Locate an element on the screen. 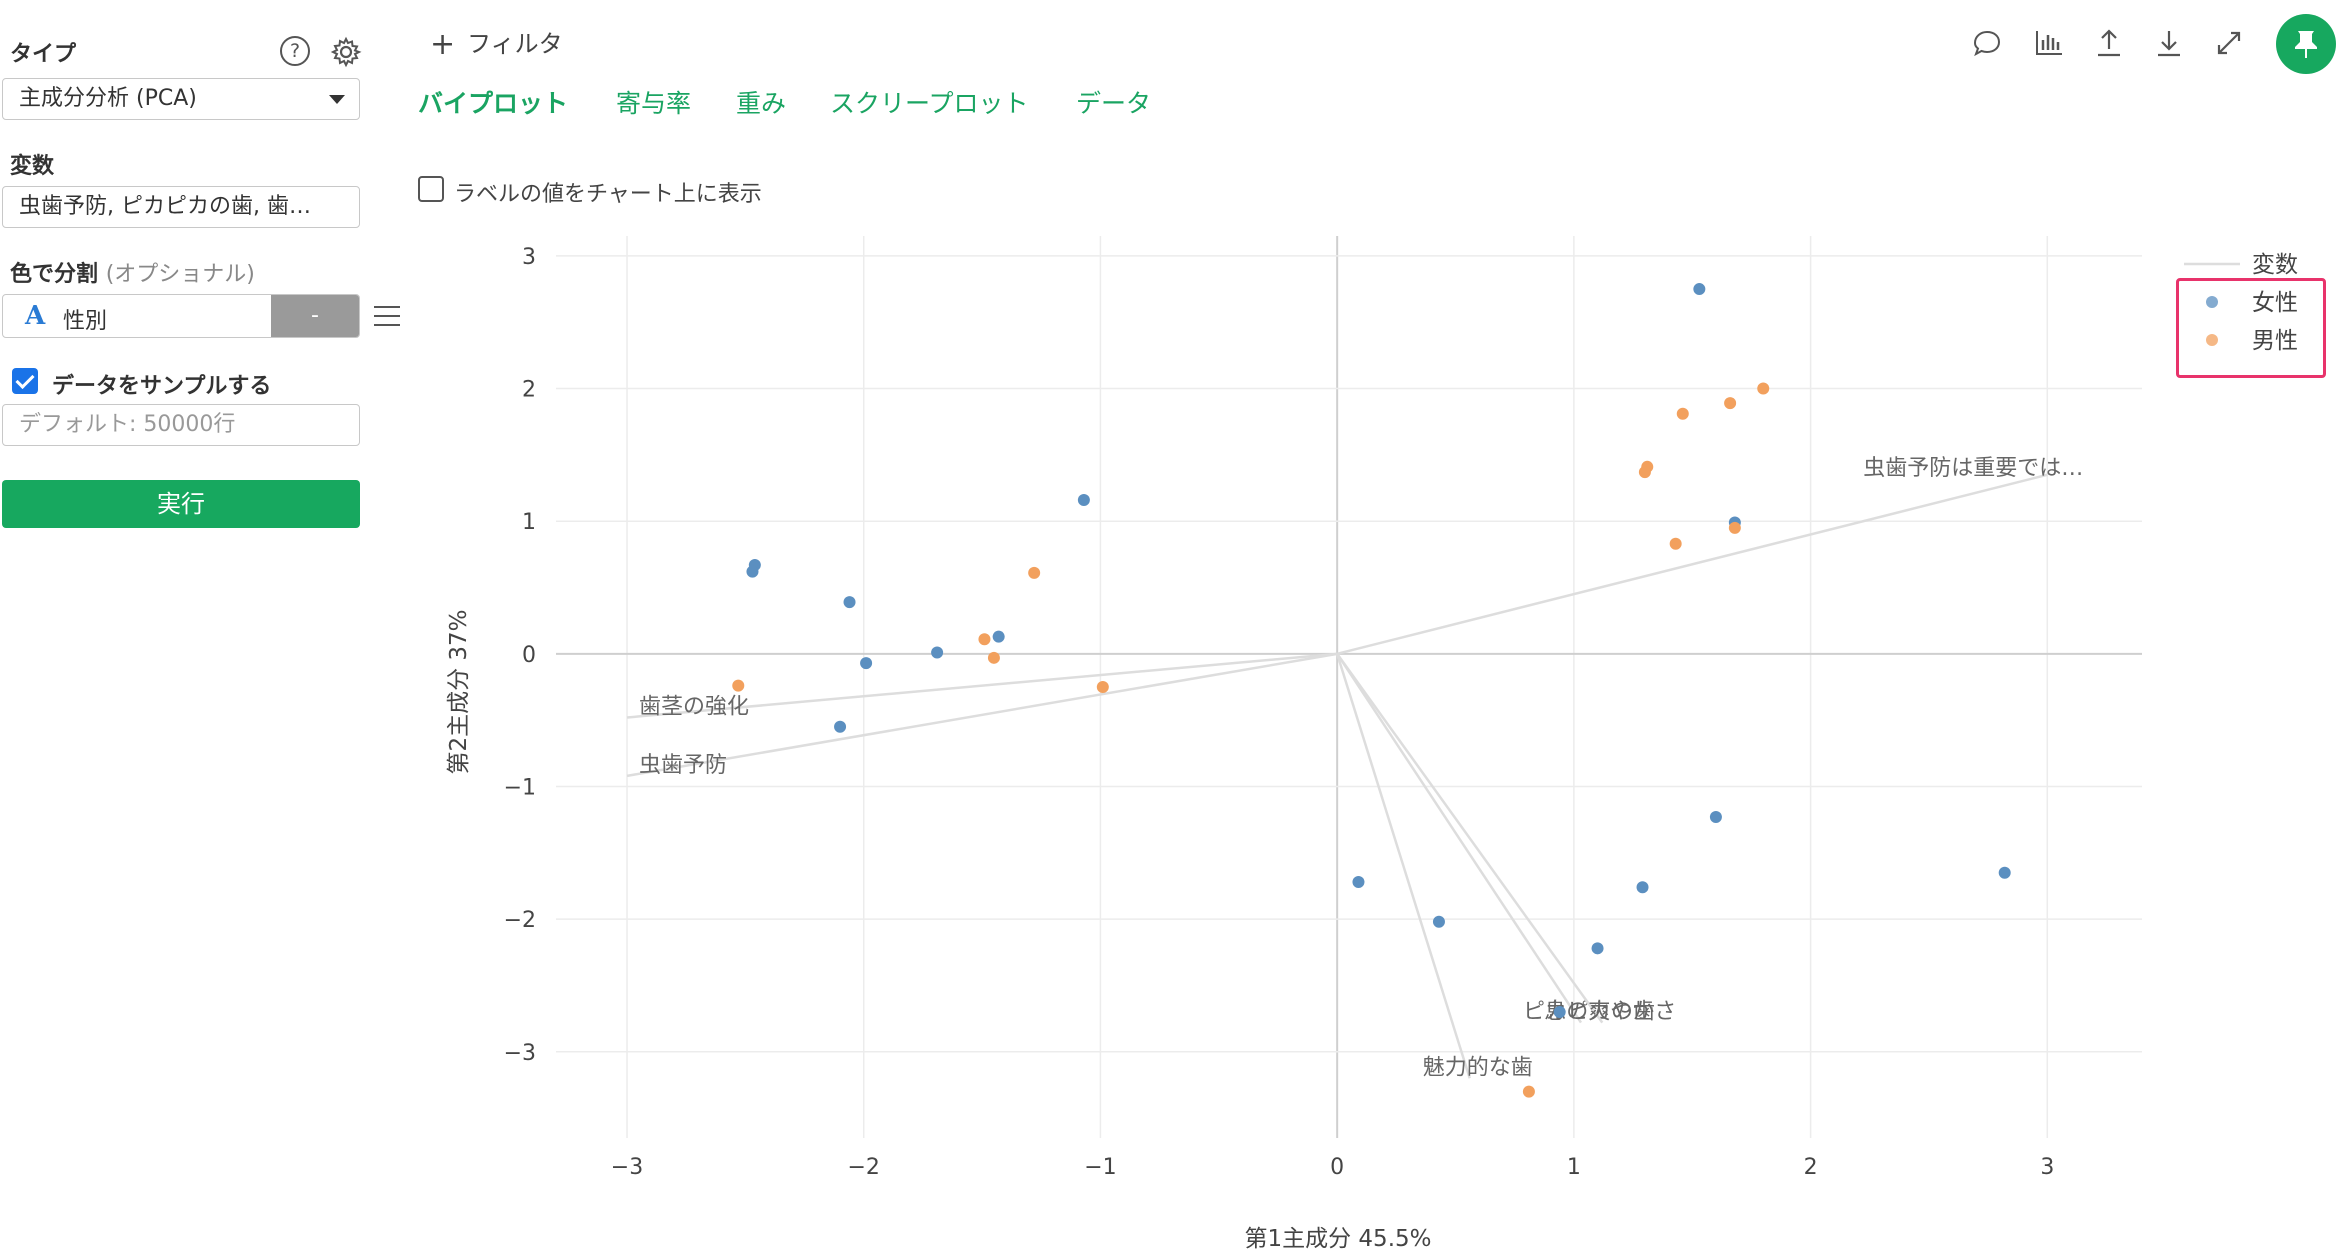  tab-weights: 重み is located at coordinates (761, 103).